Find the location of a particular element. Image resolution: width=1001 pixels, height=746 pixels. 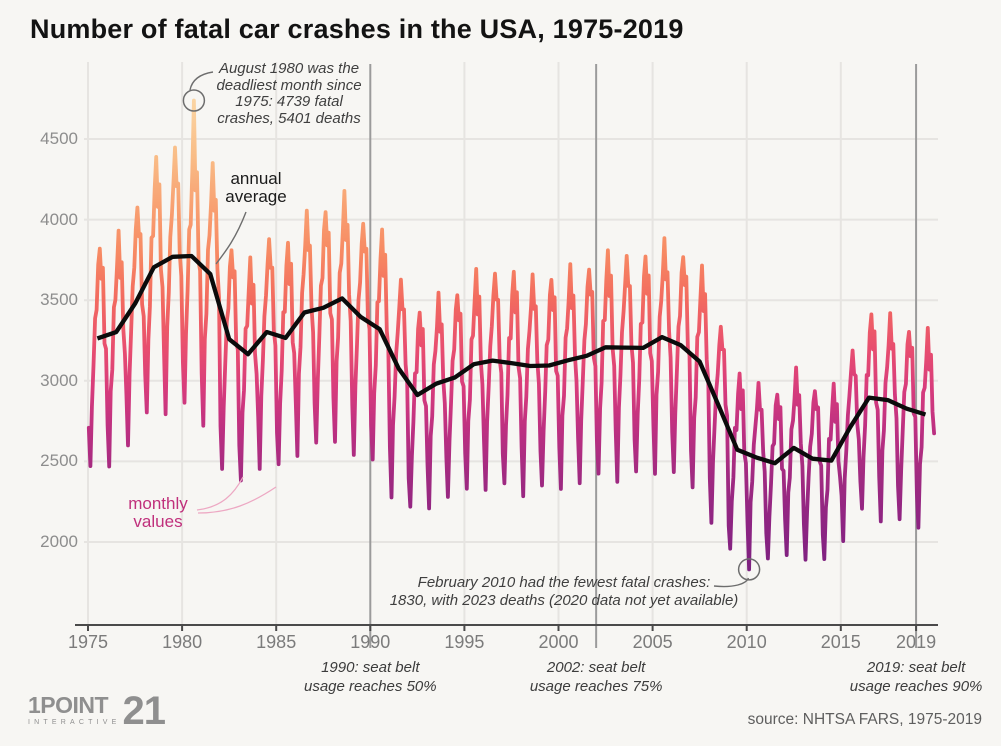

label-line: annual is located at coordinates (256, 178).